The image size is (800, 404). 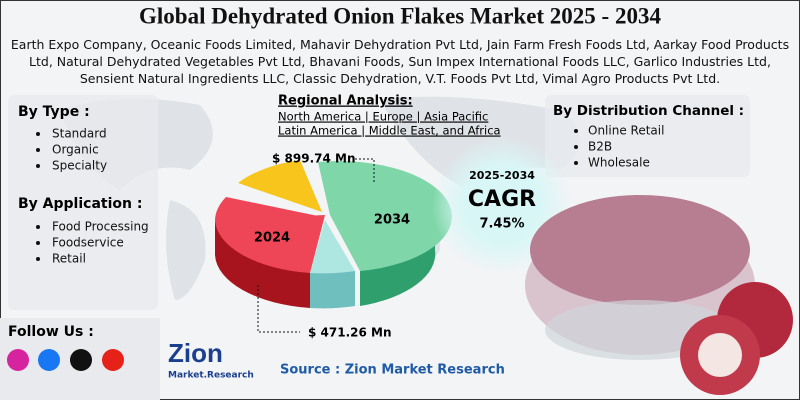 I want to click on facebook-icon, so click(x=49, y=360).